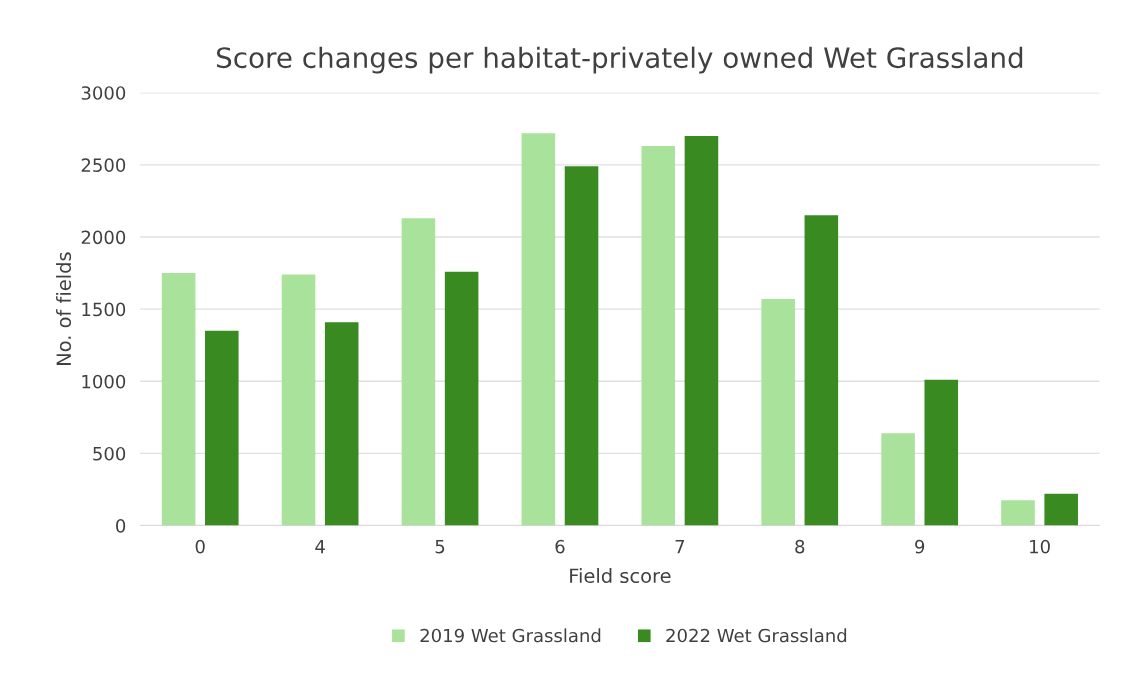 The height and width of the screenshot is (687, 1122). Describe the element at coordinates (560, 546) in the screenshot. I see `x-tick-label: 6` at that location.